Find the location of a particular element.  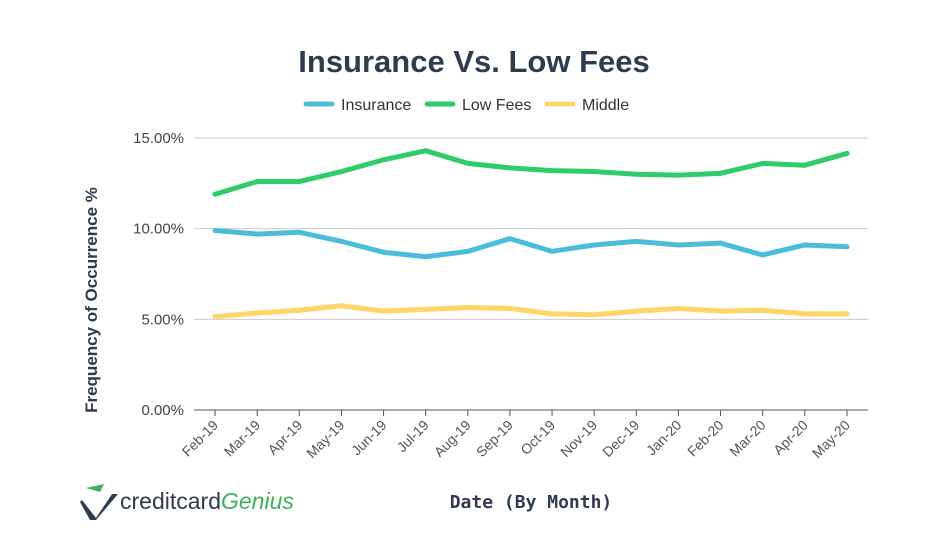

y-axis-ticks: 0.00% 5.00% 10.00% 15.00% is located at coordinates (158, 274).